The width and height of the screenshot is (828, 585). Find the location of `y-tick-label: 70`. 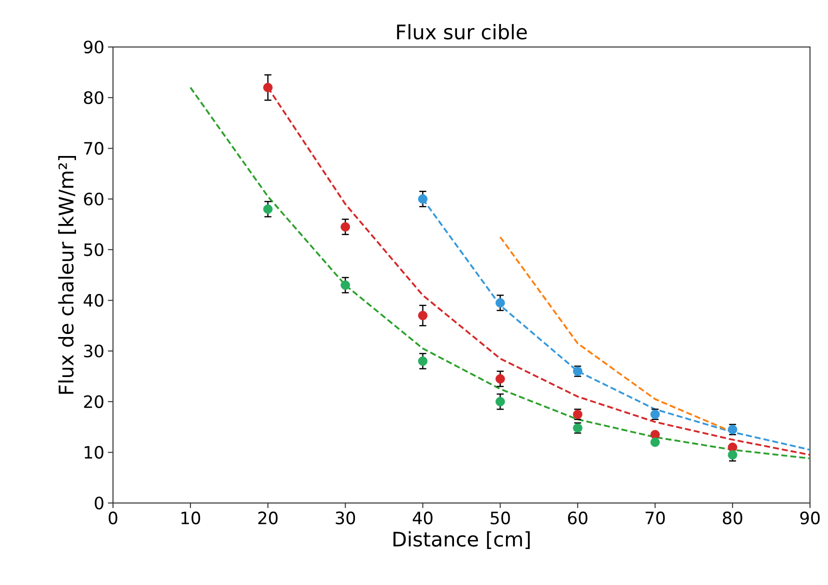

y-tick-label: 70 is located at coordinates (94, 148).